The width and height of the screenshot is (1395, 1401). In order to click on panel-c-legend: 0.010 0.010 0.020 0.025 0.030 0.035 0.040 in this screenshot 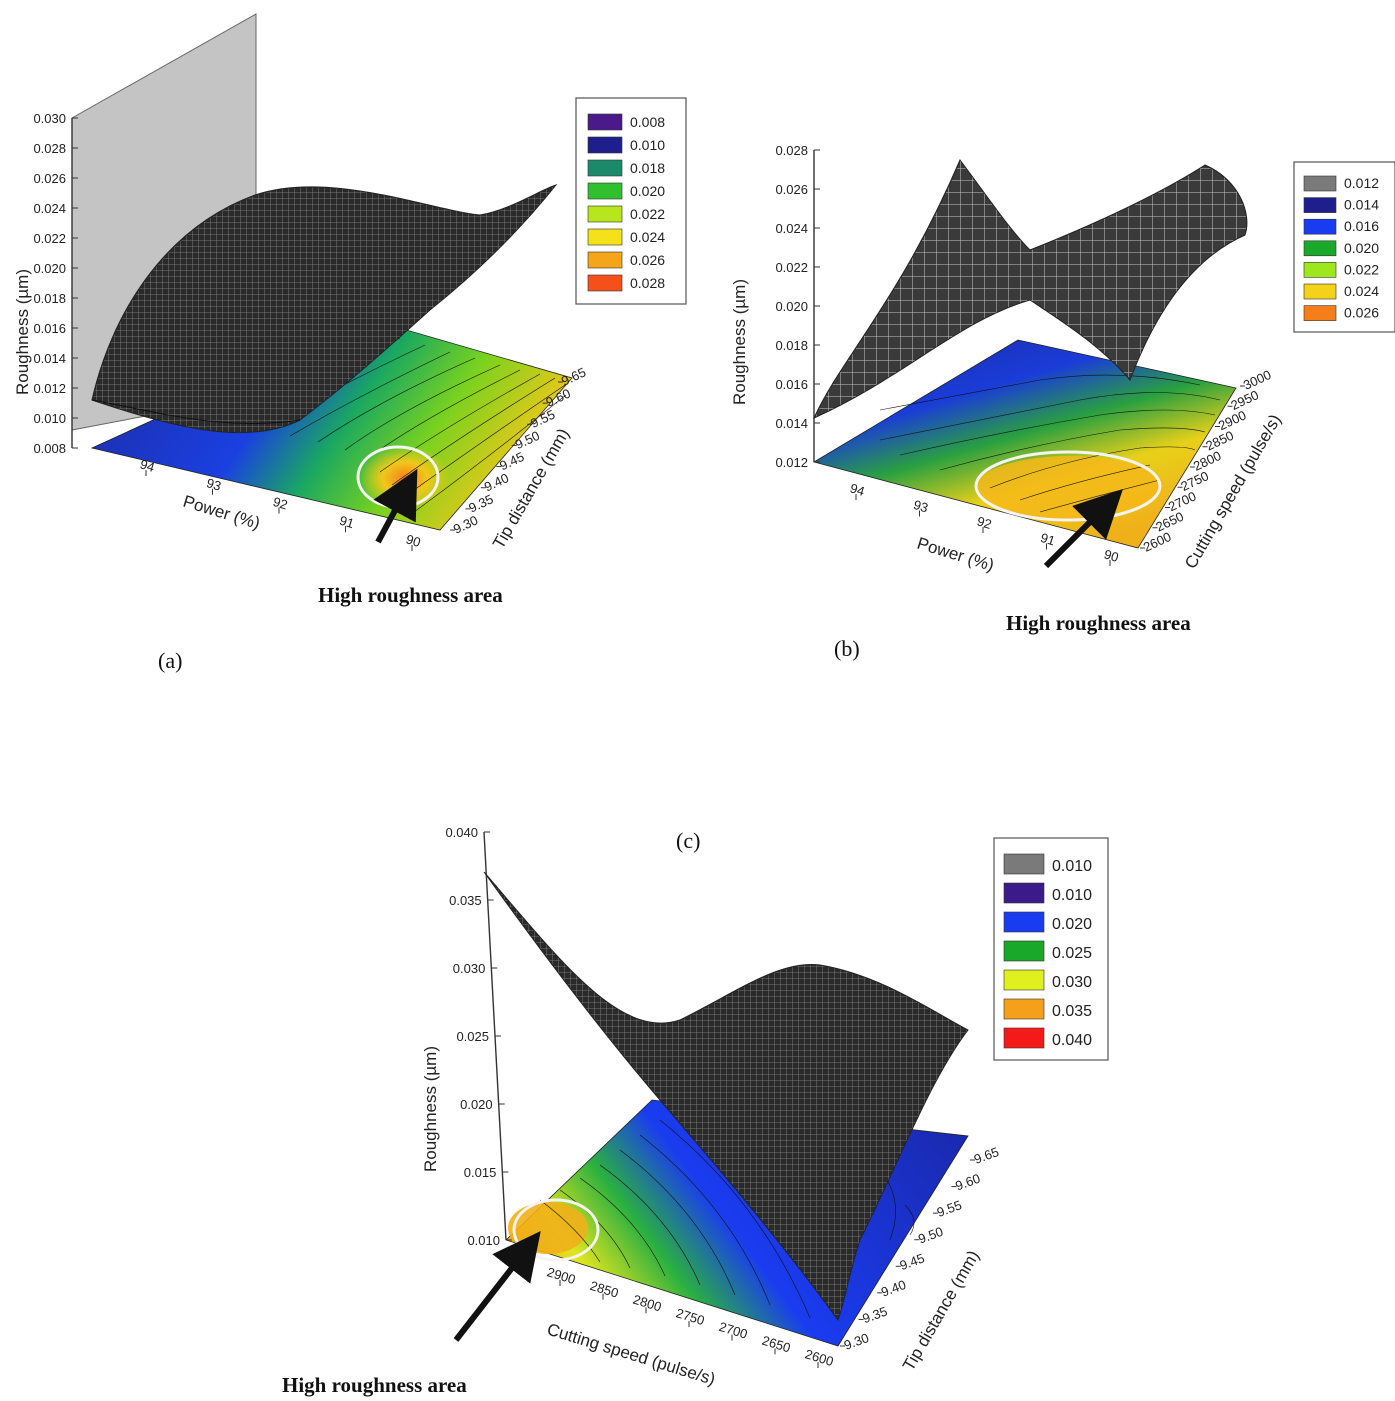, I will do `click(1047, 951)`.